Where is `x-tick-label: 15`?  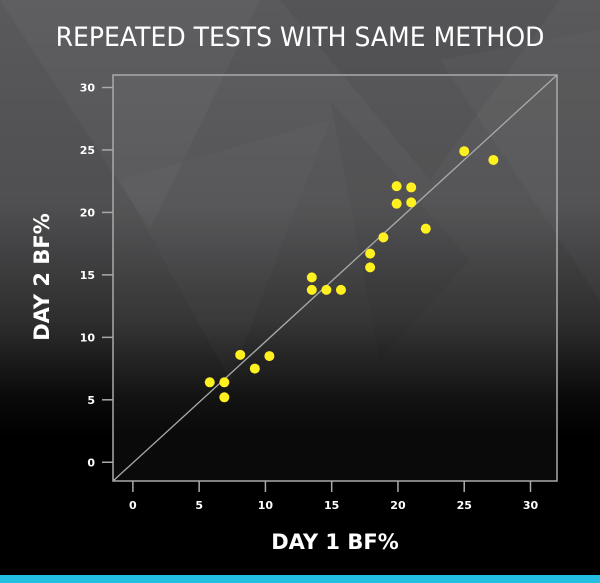 x-tick-label: 15 is located at coordinates (331, 505).